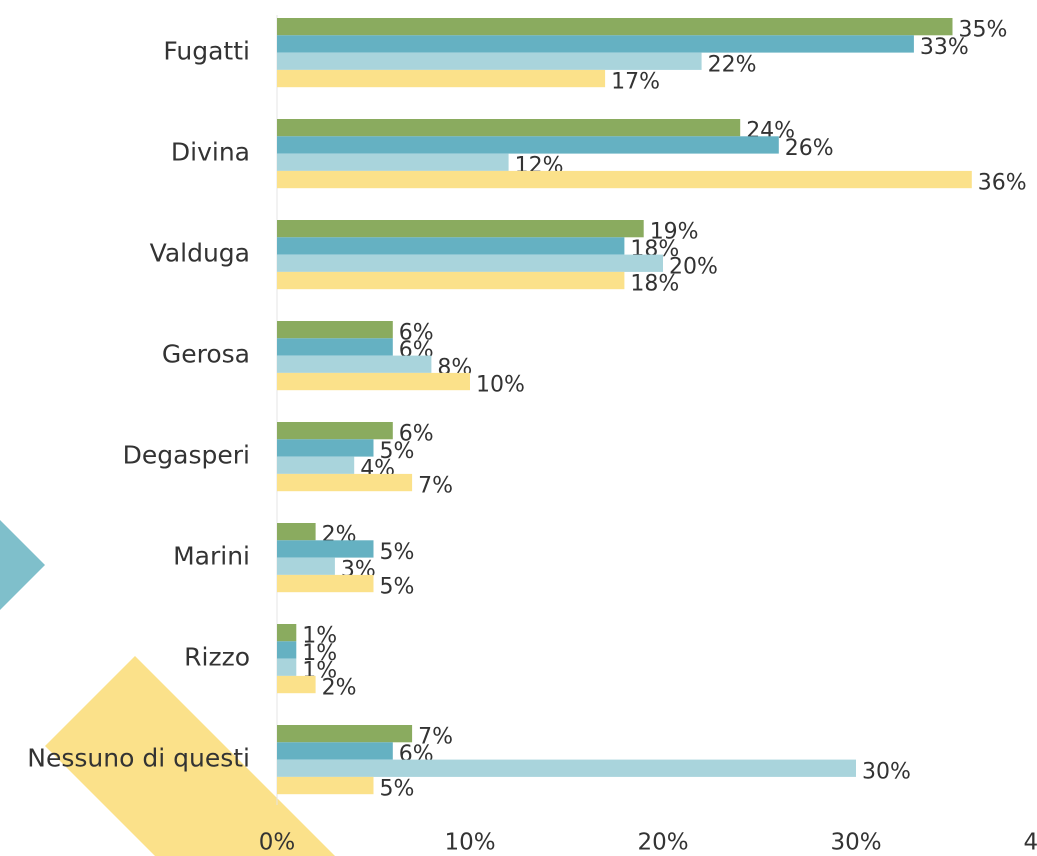 This screenshot has width=1037, height=856. I want to click on category-label: Marini, so click(211, 556).